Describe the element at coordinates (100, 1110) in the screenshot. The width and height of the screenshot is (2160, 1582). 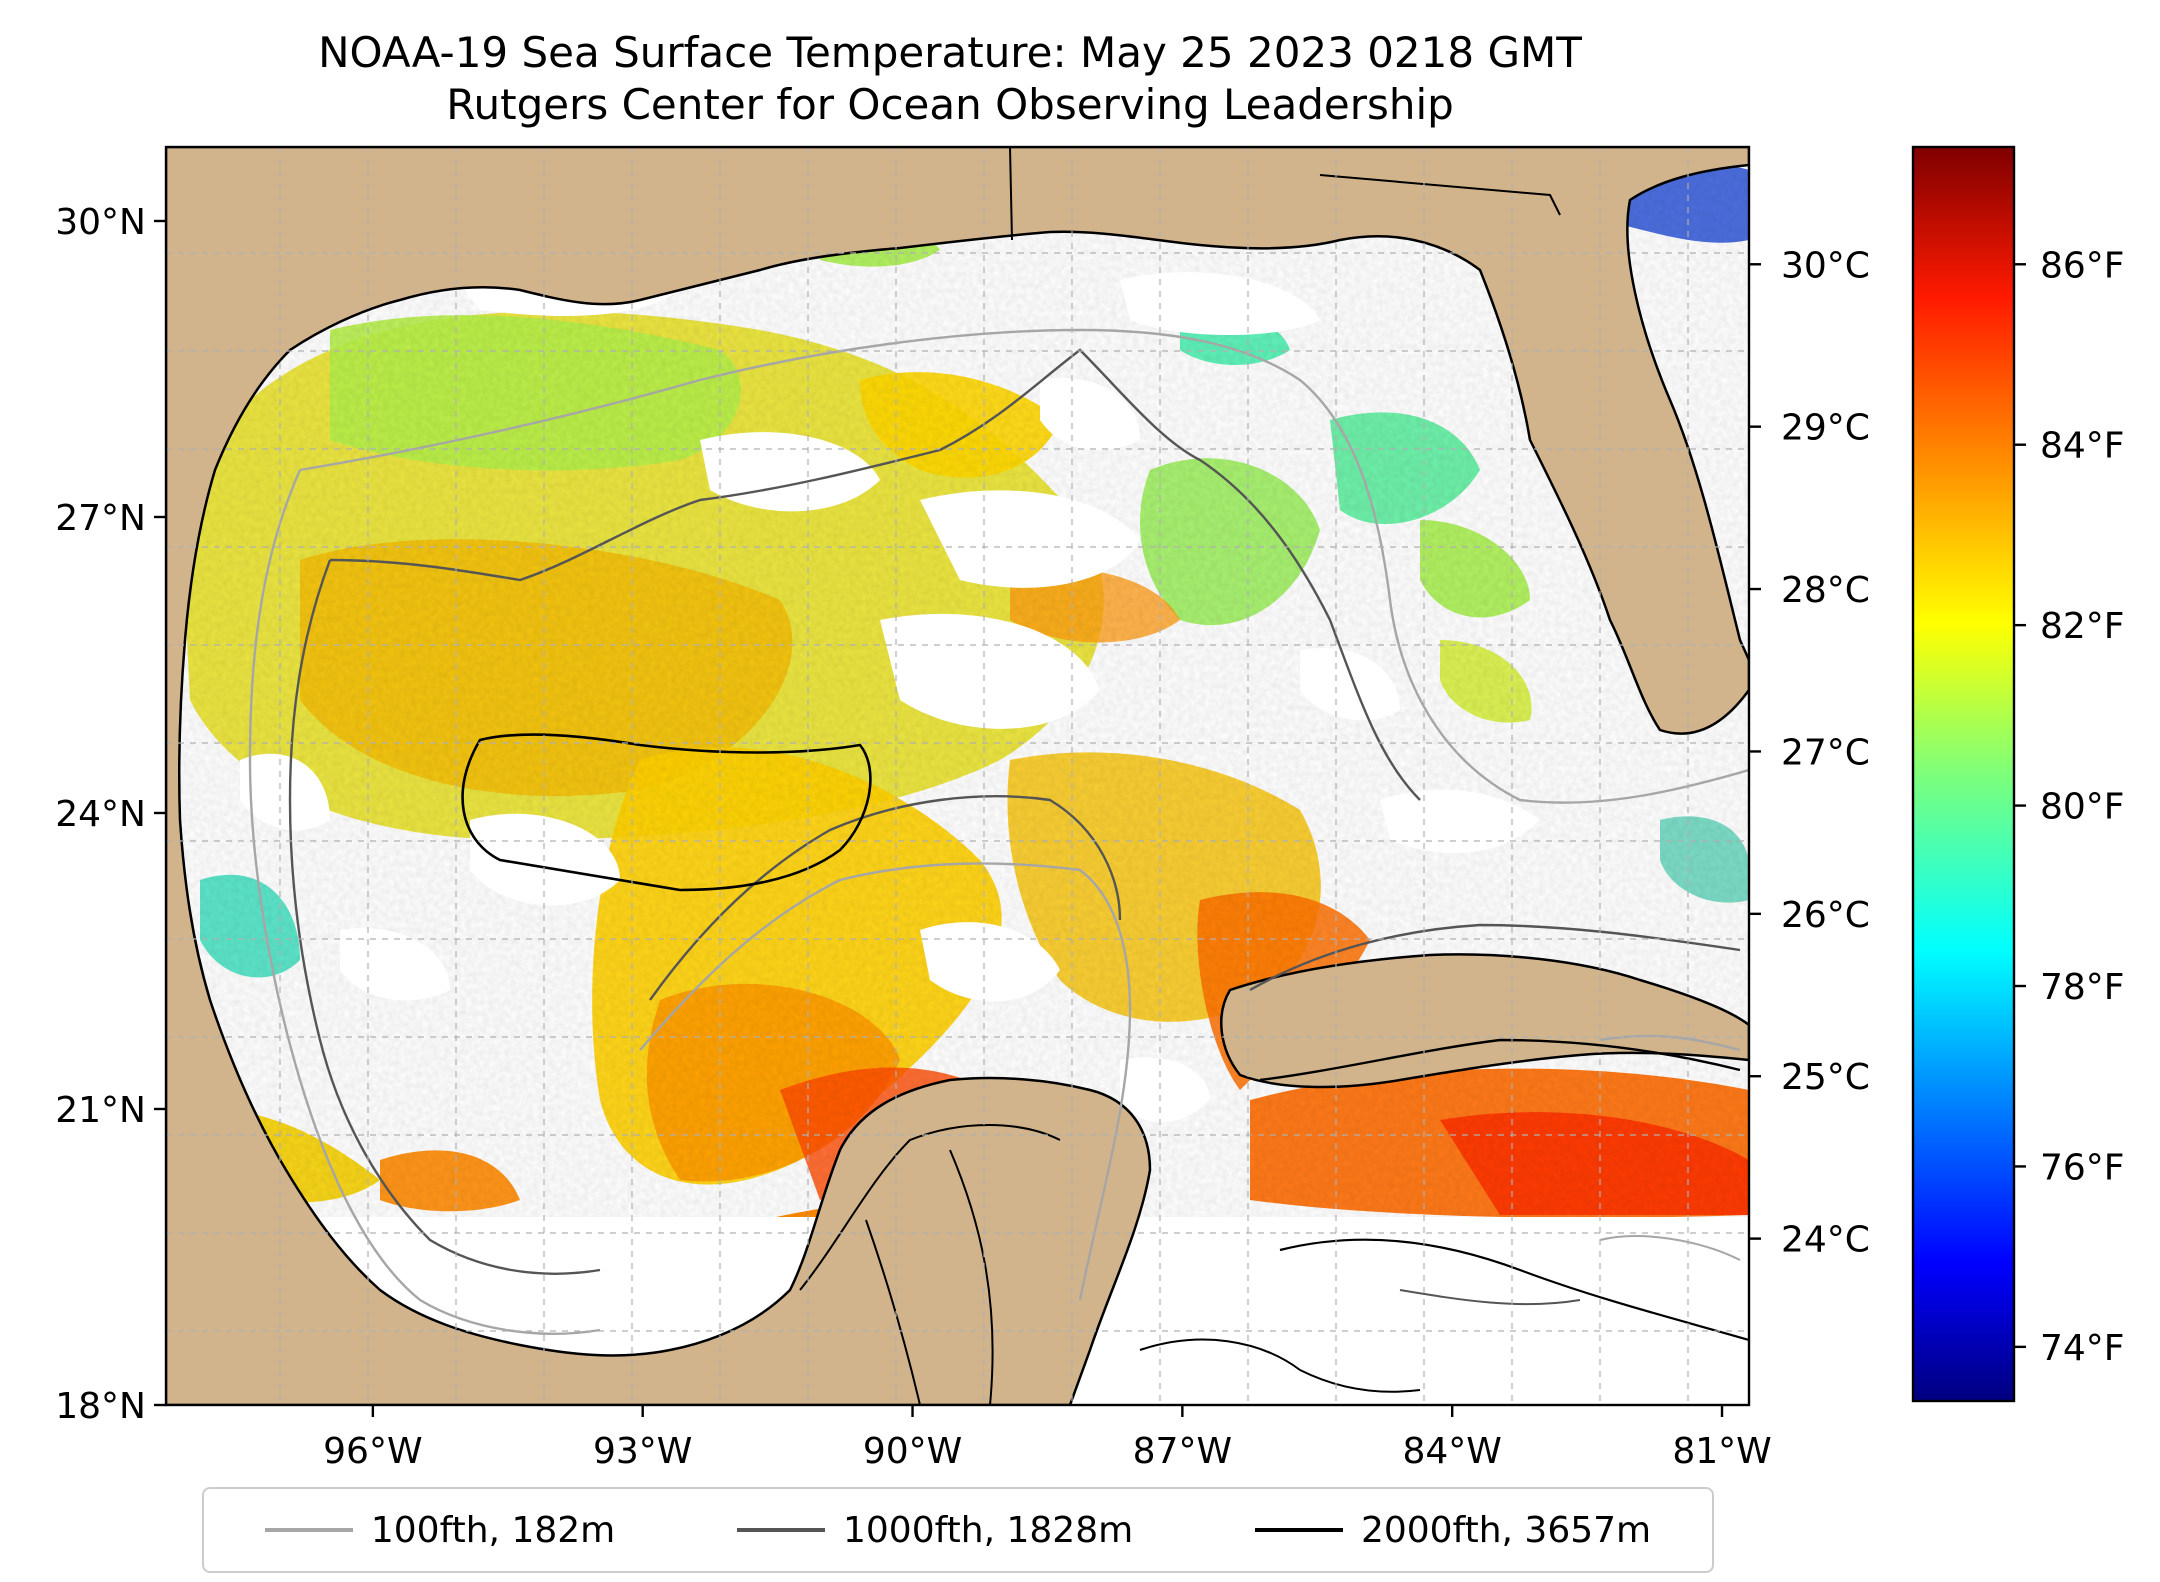
I see `lat-tick-label: 21°N` at that location.